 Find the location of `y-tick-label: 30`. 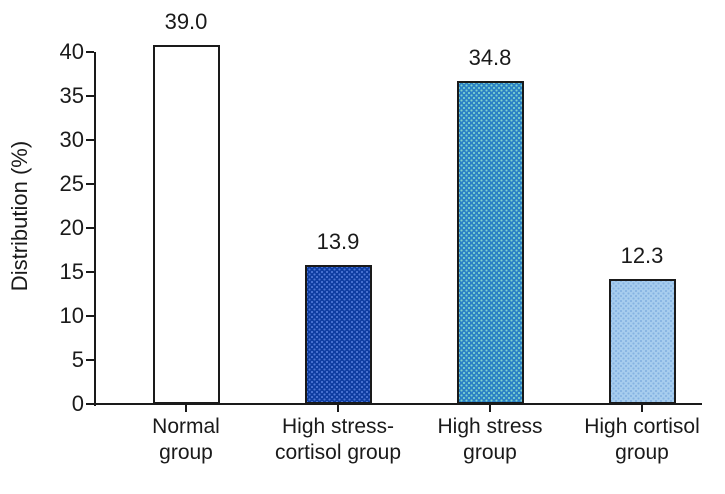

y-tick-label: 30 is located at coordinates (71, 139).